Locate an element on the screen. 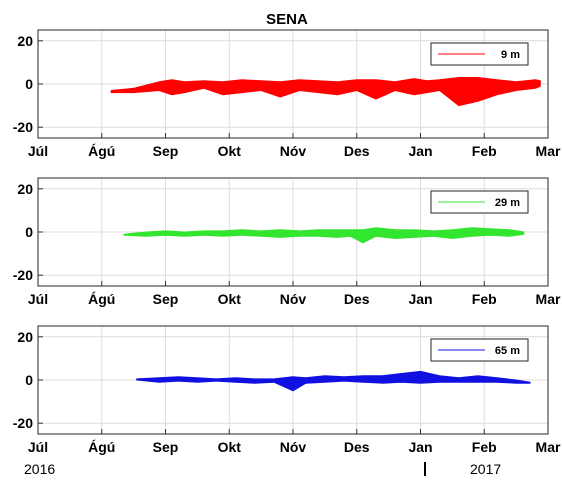  legend-label: 65 m is located at coordinates (507, 351).